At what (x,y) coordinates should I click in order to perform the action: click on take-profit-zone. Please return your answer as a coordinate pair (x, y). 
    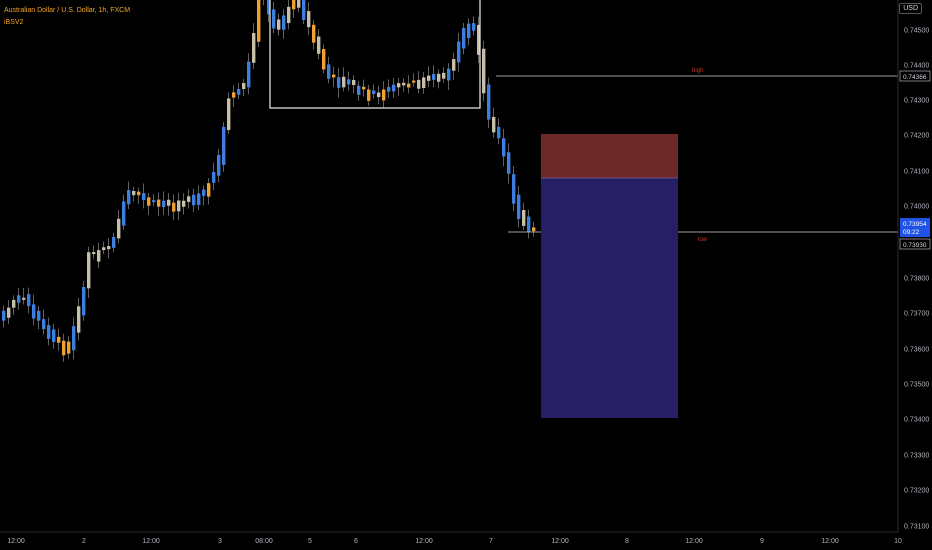
    Looking at the image, I should click on (609, 298).